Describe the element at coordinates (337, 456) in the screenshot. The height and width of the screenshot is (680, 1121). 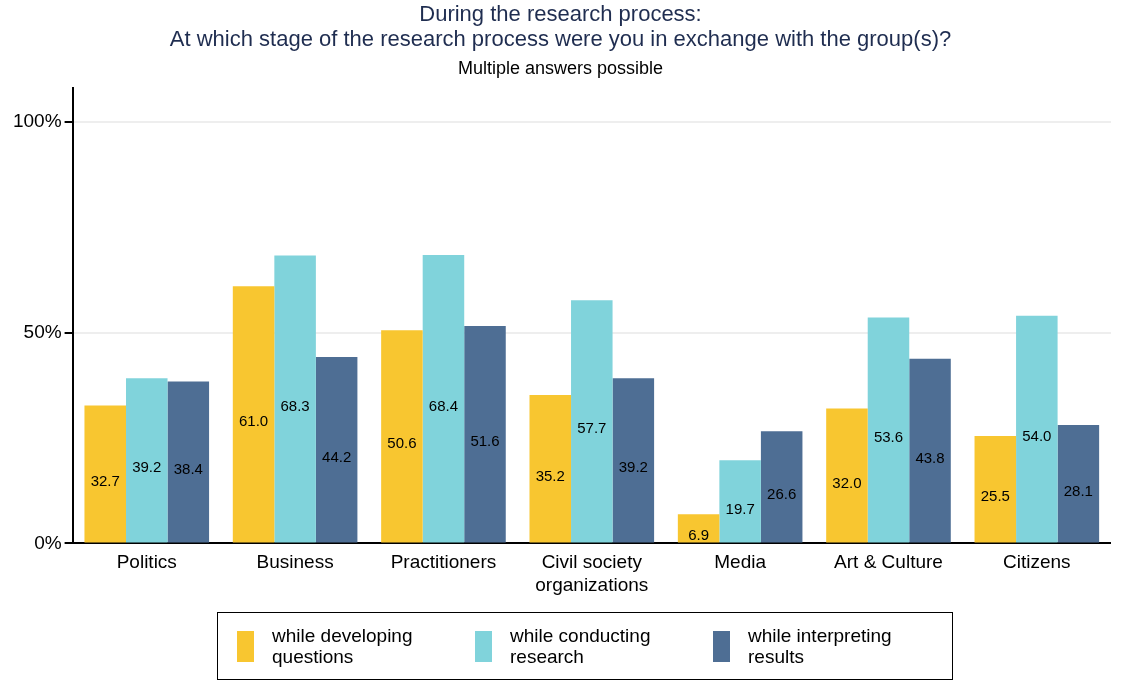
I see `data-label: 44.2` at that location.